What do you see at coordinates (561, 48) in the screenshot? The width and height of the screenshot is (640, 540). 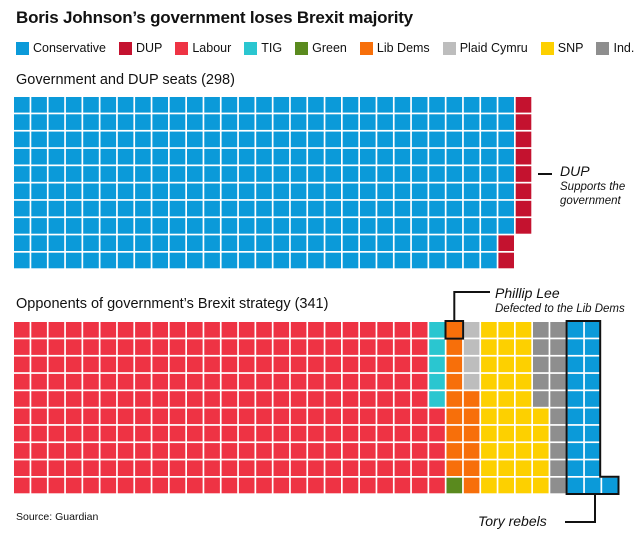 I see `legend-item: SNP` at bounding box center [561, 48].